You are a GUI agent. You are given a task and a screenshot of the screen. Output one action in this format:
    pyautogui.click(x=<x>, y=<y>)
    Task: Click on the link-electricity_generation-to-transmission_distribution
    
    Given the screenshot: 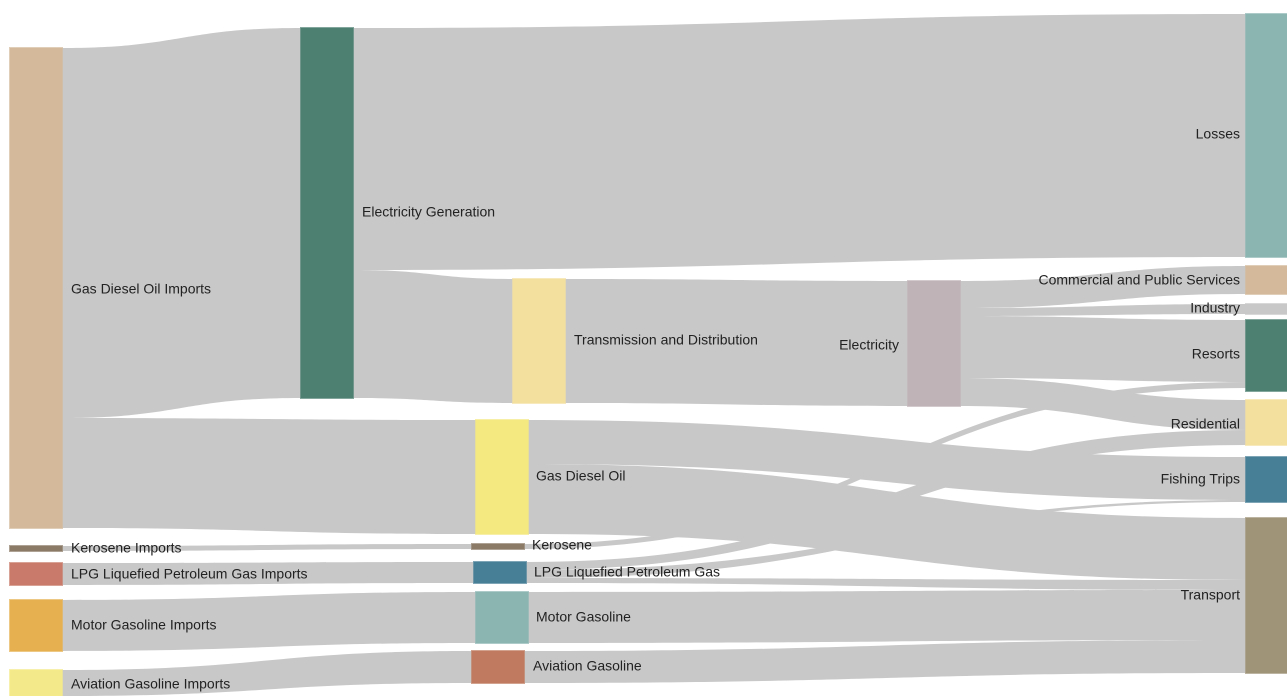 What is the action you would take?
    pyautogui.click(x=433, y=336)
    